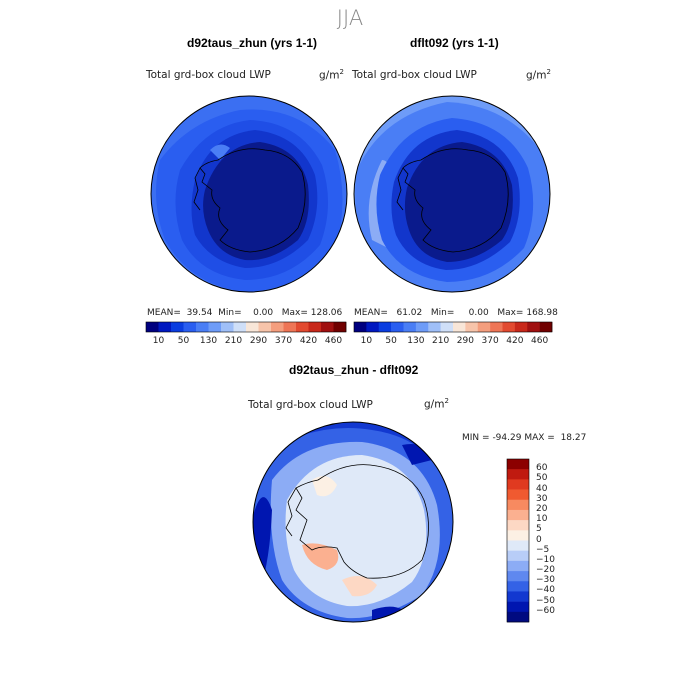 This screenshot has width=700, height=700. Describe the element at coordinates (545, 590) in the screenshot. I see `diff-colorbar-label: −40` at that location.